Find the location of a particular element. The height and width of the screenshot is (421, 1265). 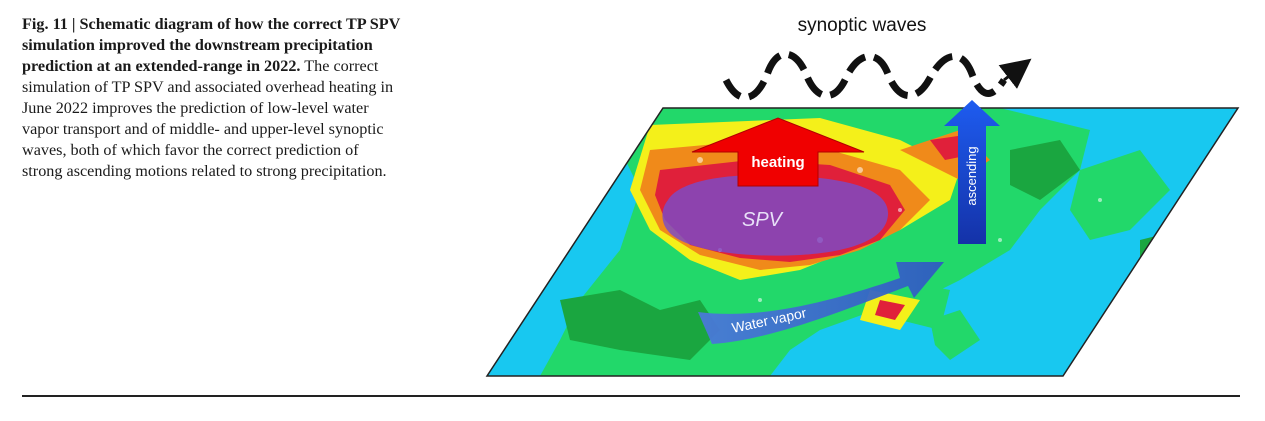

heating-arrow: heating is located at coordinates (778, 152).